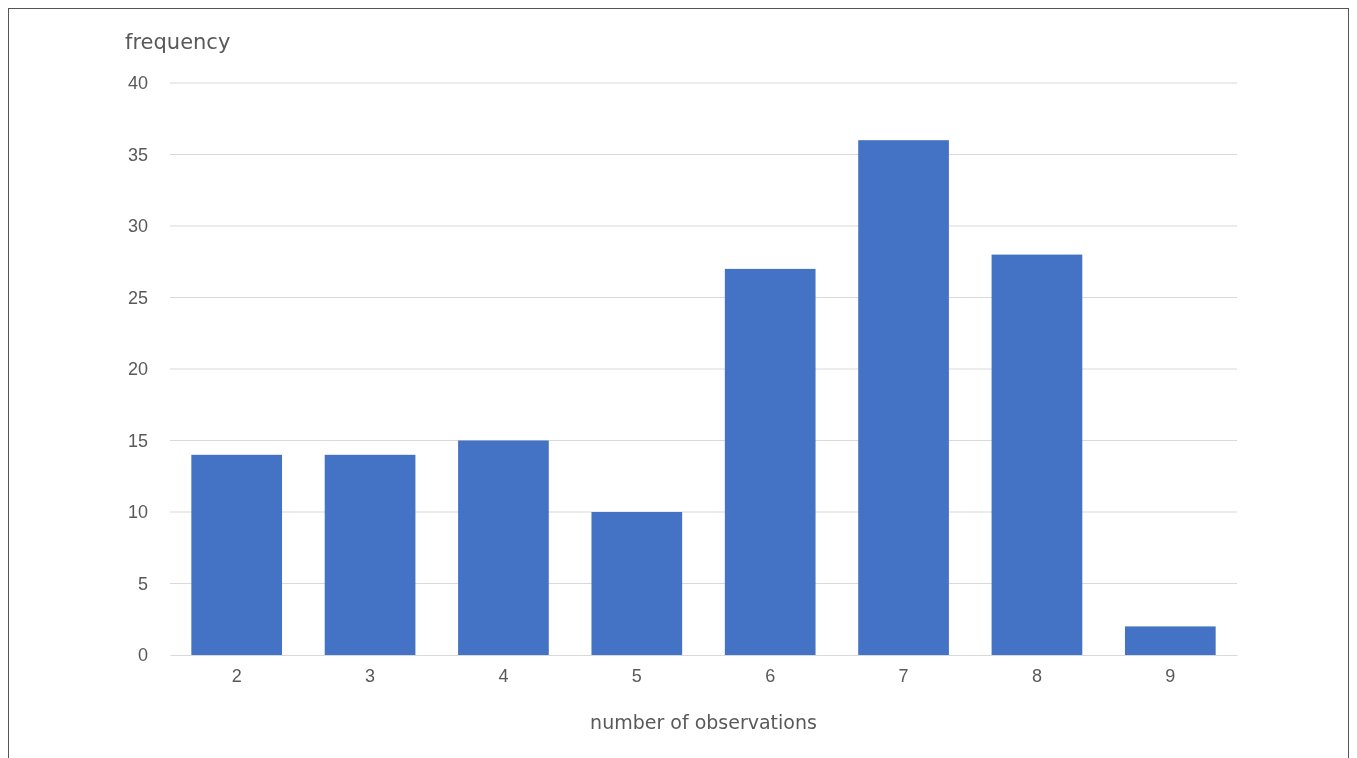 The height and width of the screenshot is (758, 1357). Describe the element at coordinates (903, 675) in the screenshot. I see `x-tick-label: 7` at that location.